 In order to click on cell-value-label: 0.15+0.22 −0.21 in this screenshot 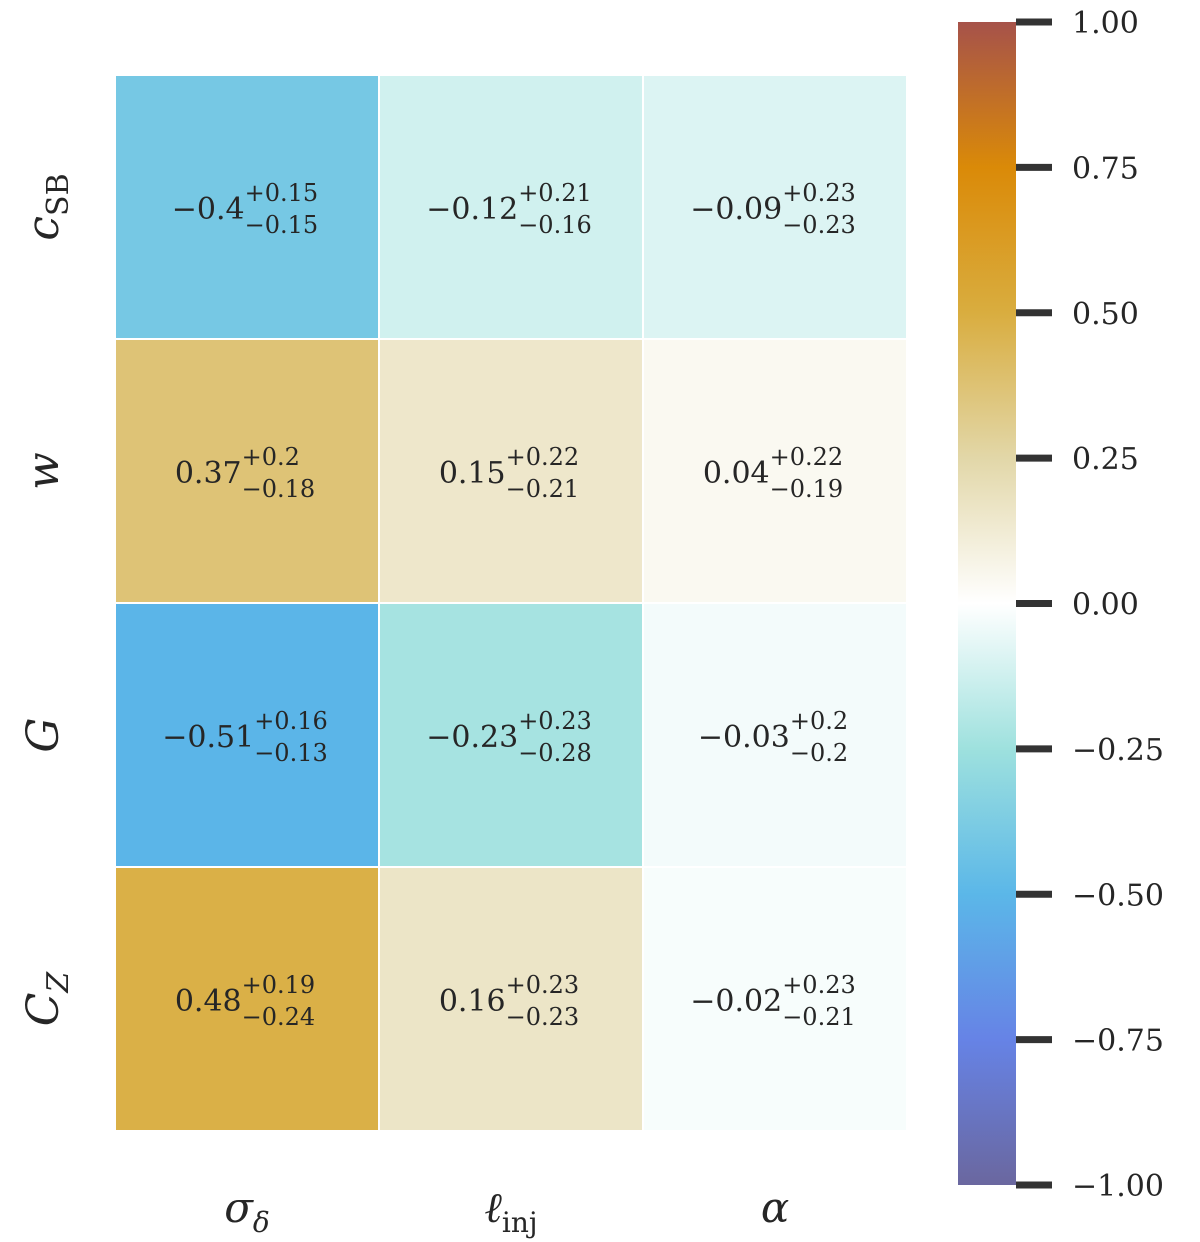, I will do `click(509, 473)`.